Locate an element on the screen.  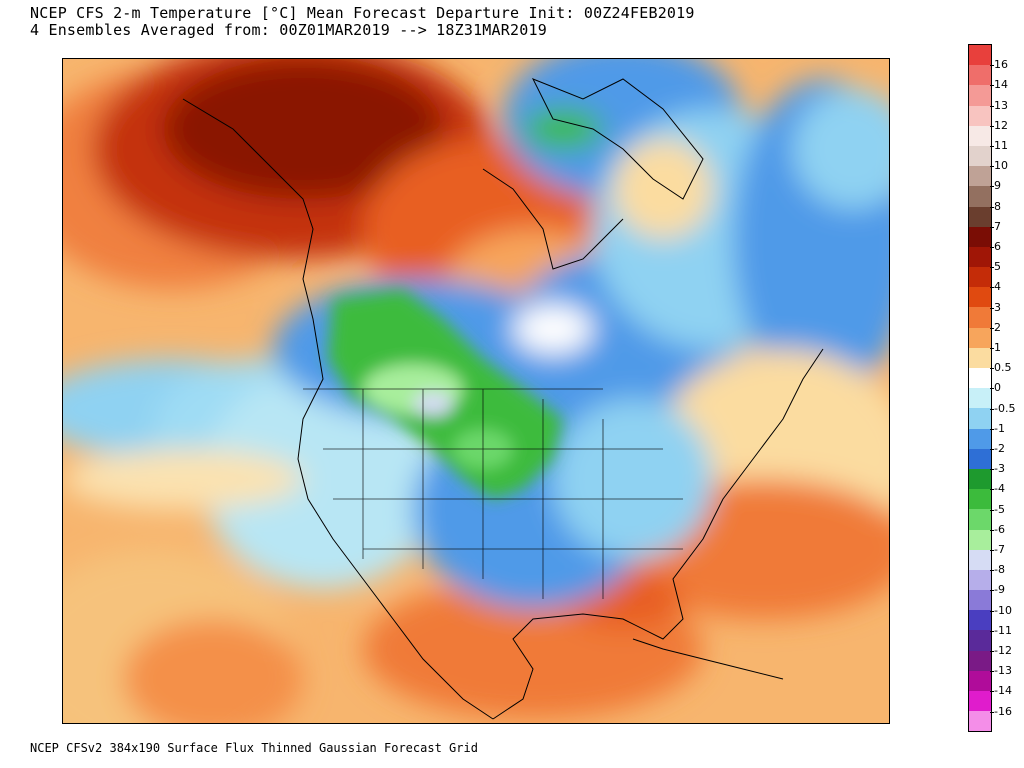
legend-label: 12 is located at coordinates (1001, 125).